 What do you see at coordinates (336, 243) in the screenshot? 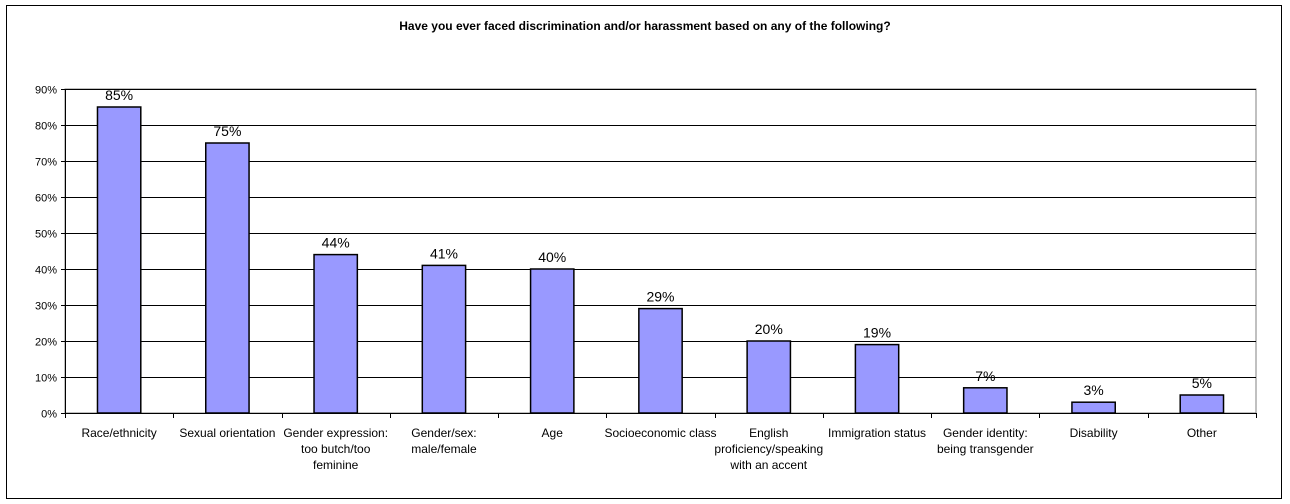
I see `data-label: 44%` at bounding box center [336, 243].